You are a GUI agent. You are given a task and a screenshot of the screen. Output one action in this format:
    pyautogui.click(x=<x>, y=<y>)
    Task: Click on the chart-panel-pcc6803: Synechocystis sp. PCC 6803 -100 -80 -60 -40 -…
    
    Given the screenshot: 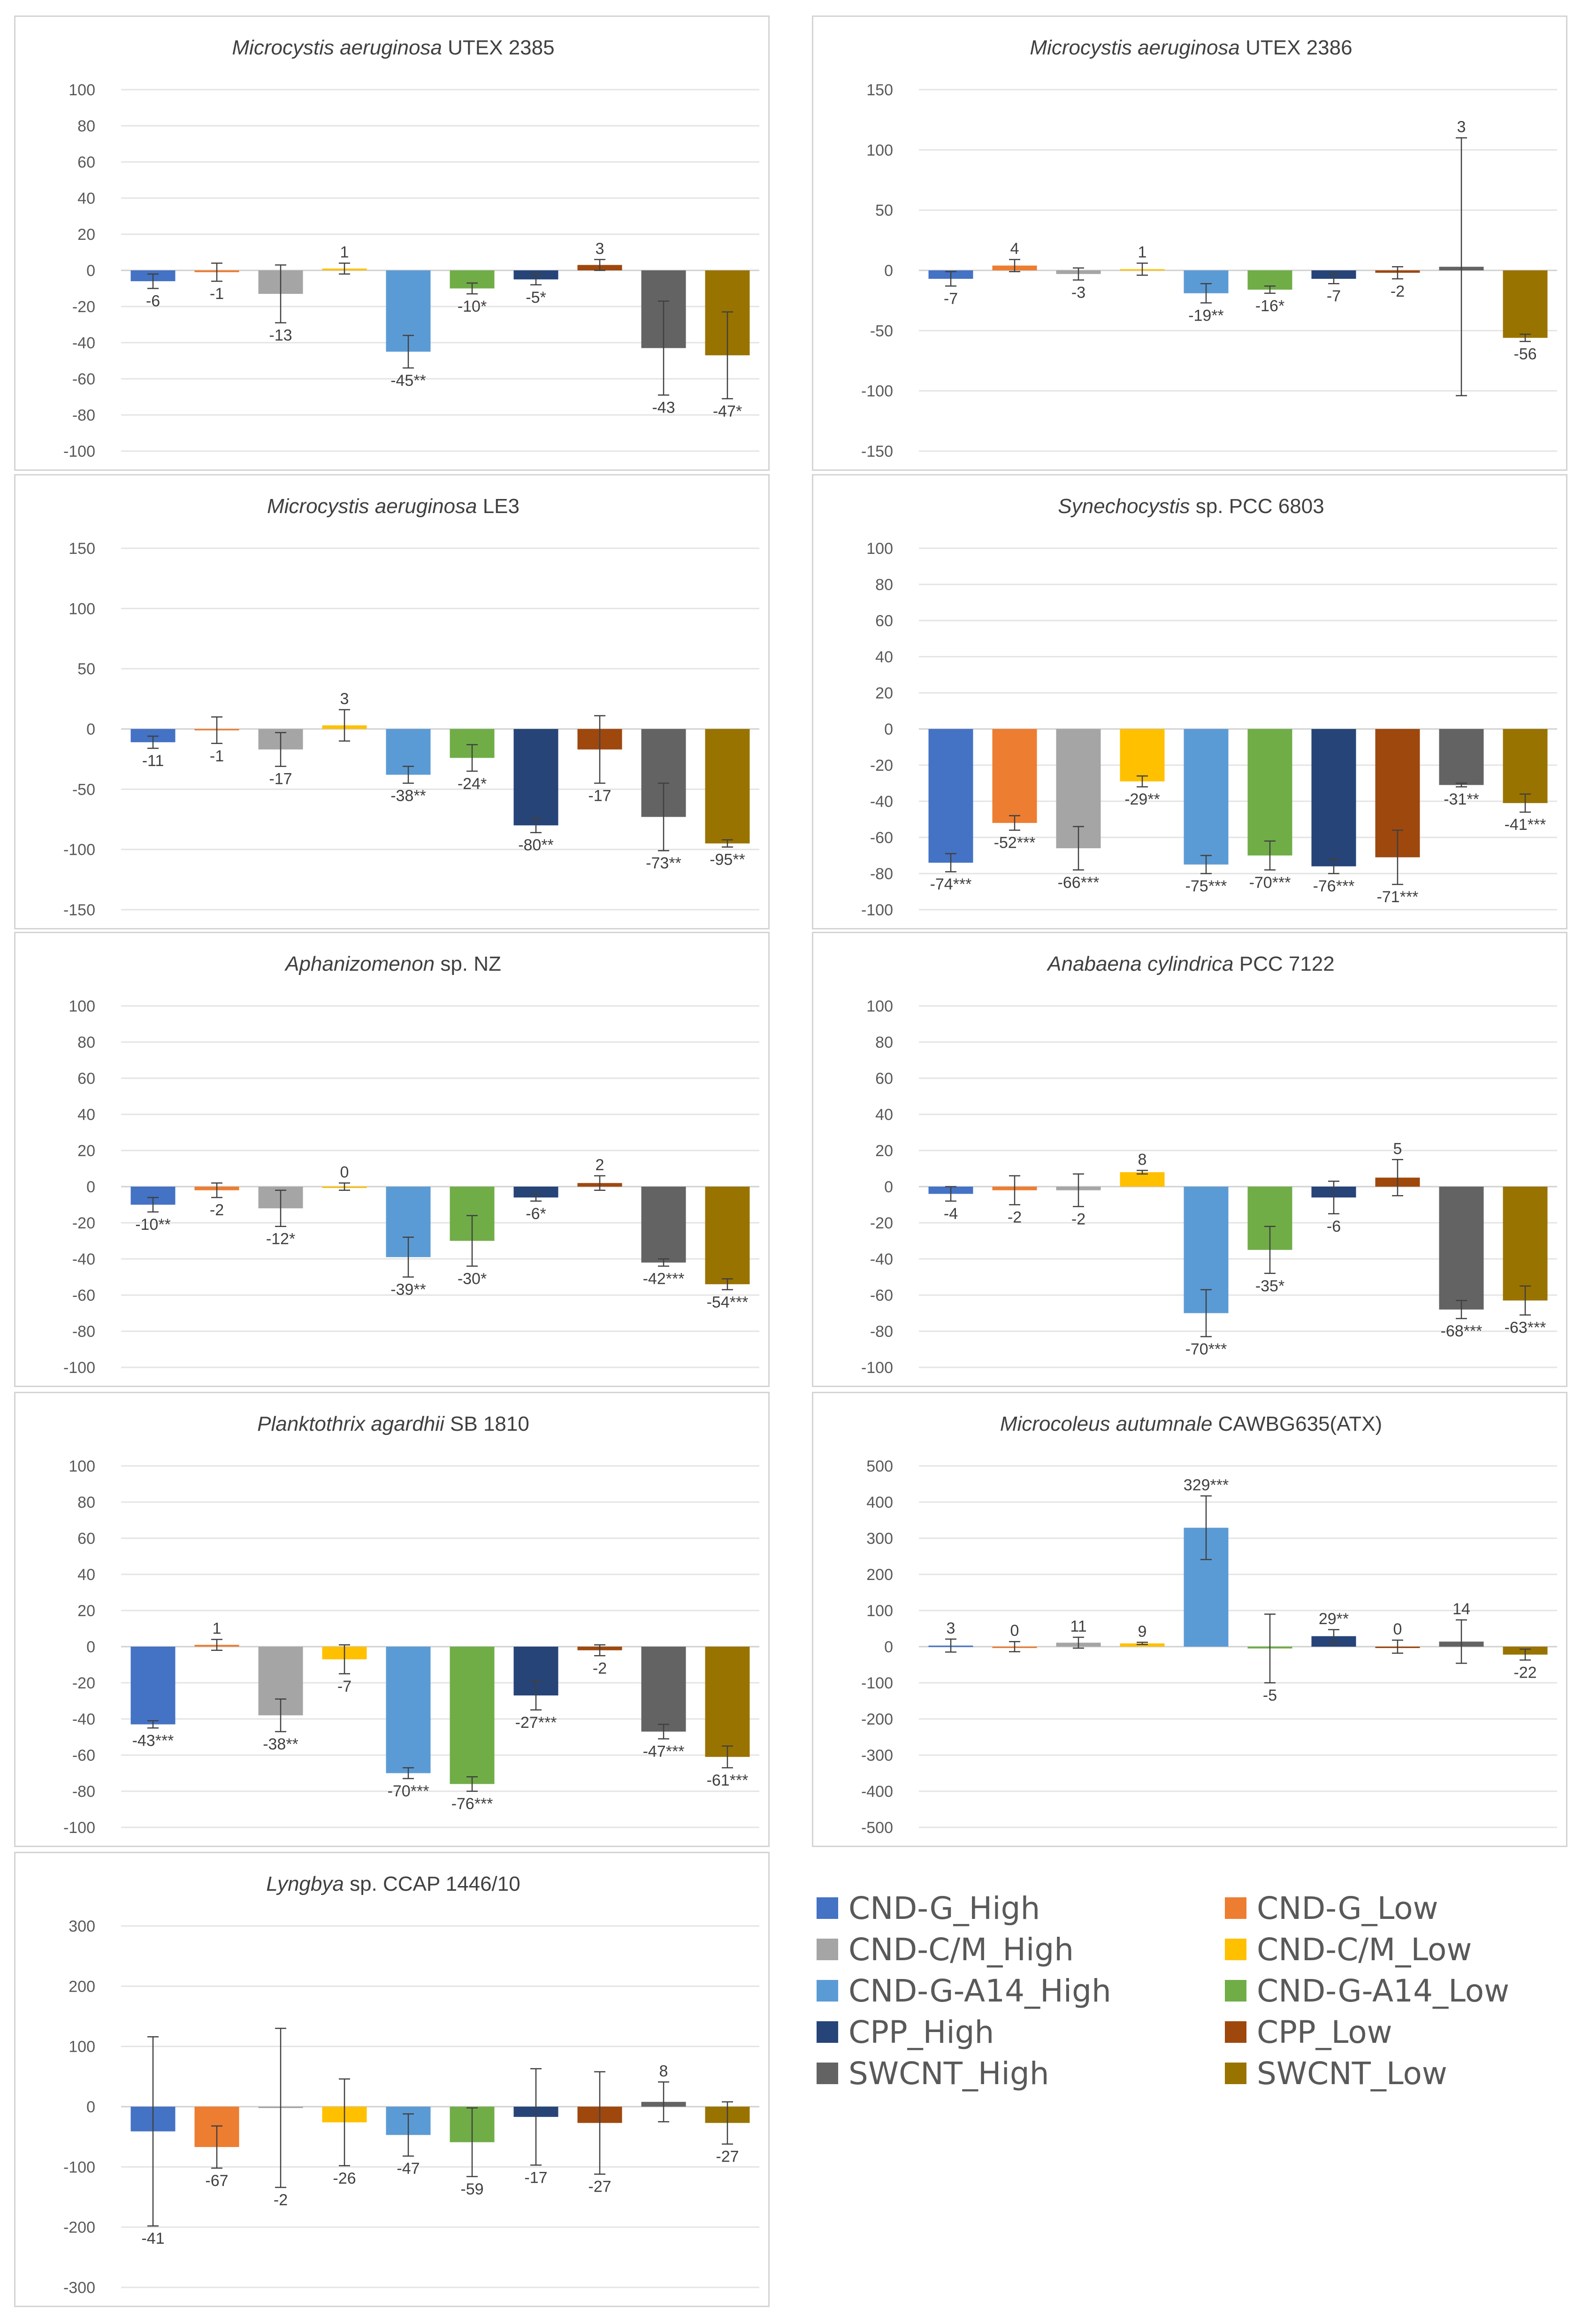 What is the action you would take?
    pyautogui.click(x=1189, y=701)
    